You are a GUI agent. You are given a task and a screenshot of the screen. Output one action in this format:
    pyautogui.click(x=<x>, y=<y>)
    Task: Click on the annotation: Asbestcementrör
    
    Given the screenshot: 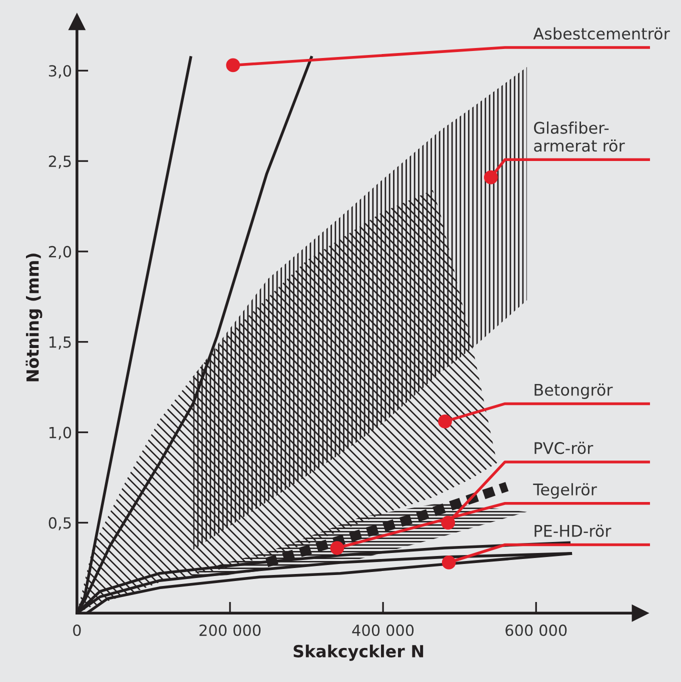 What is the action you would take?
    pyautogui.click(x=601, y=33)
    